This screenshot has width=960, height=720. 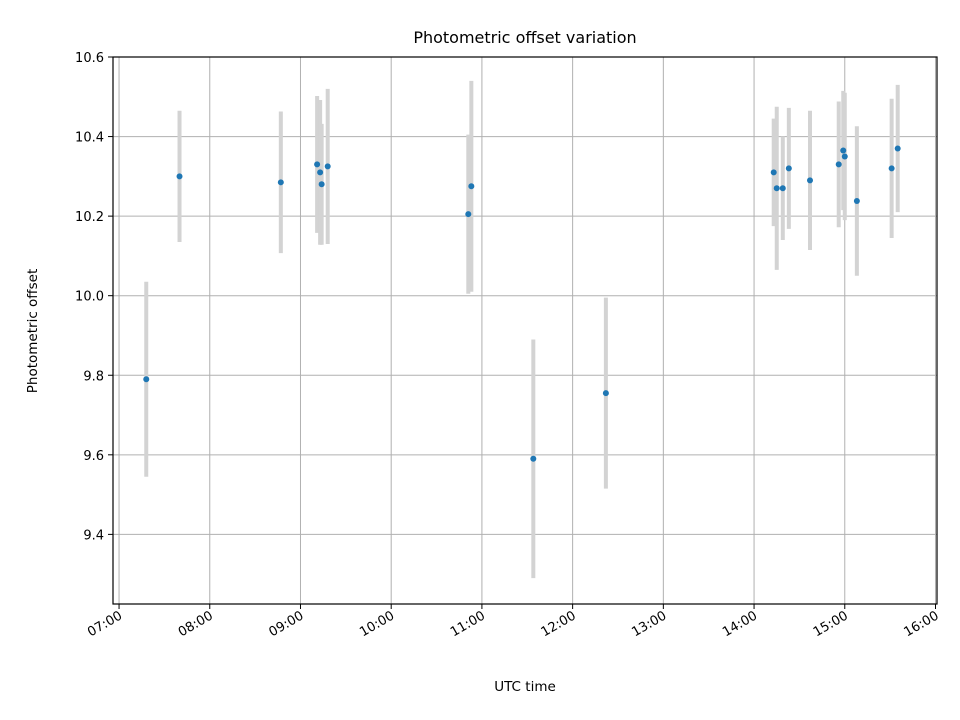 I want to click on y-tick-label: 9.8, so click(x=93, y=376).